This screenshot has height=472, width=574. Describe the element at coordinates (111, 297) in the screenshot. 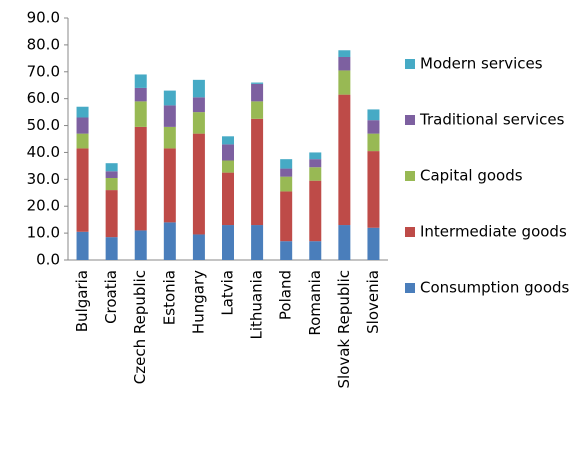

I see `x-tick-label: Croatia` at that location.